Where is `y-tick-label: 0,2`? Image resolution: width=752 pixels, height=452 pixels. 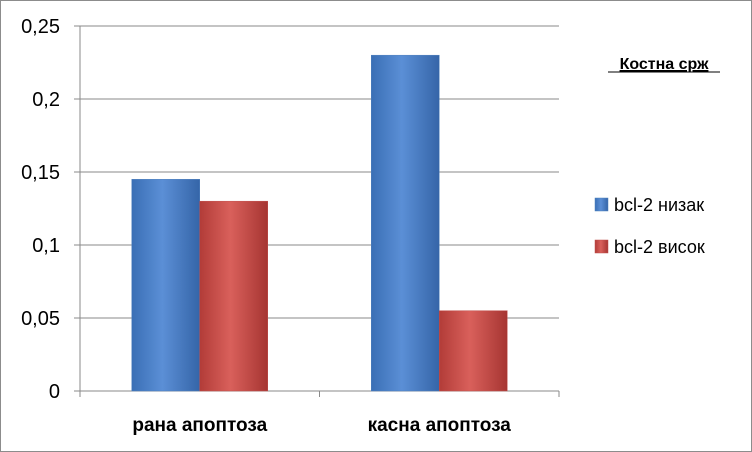 y-tick-label: 0,2 is located at coordinates (46, 100).